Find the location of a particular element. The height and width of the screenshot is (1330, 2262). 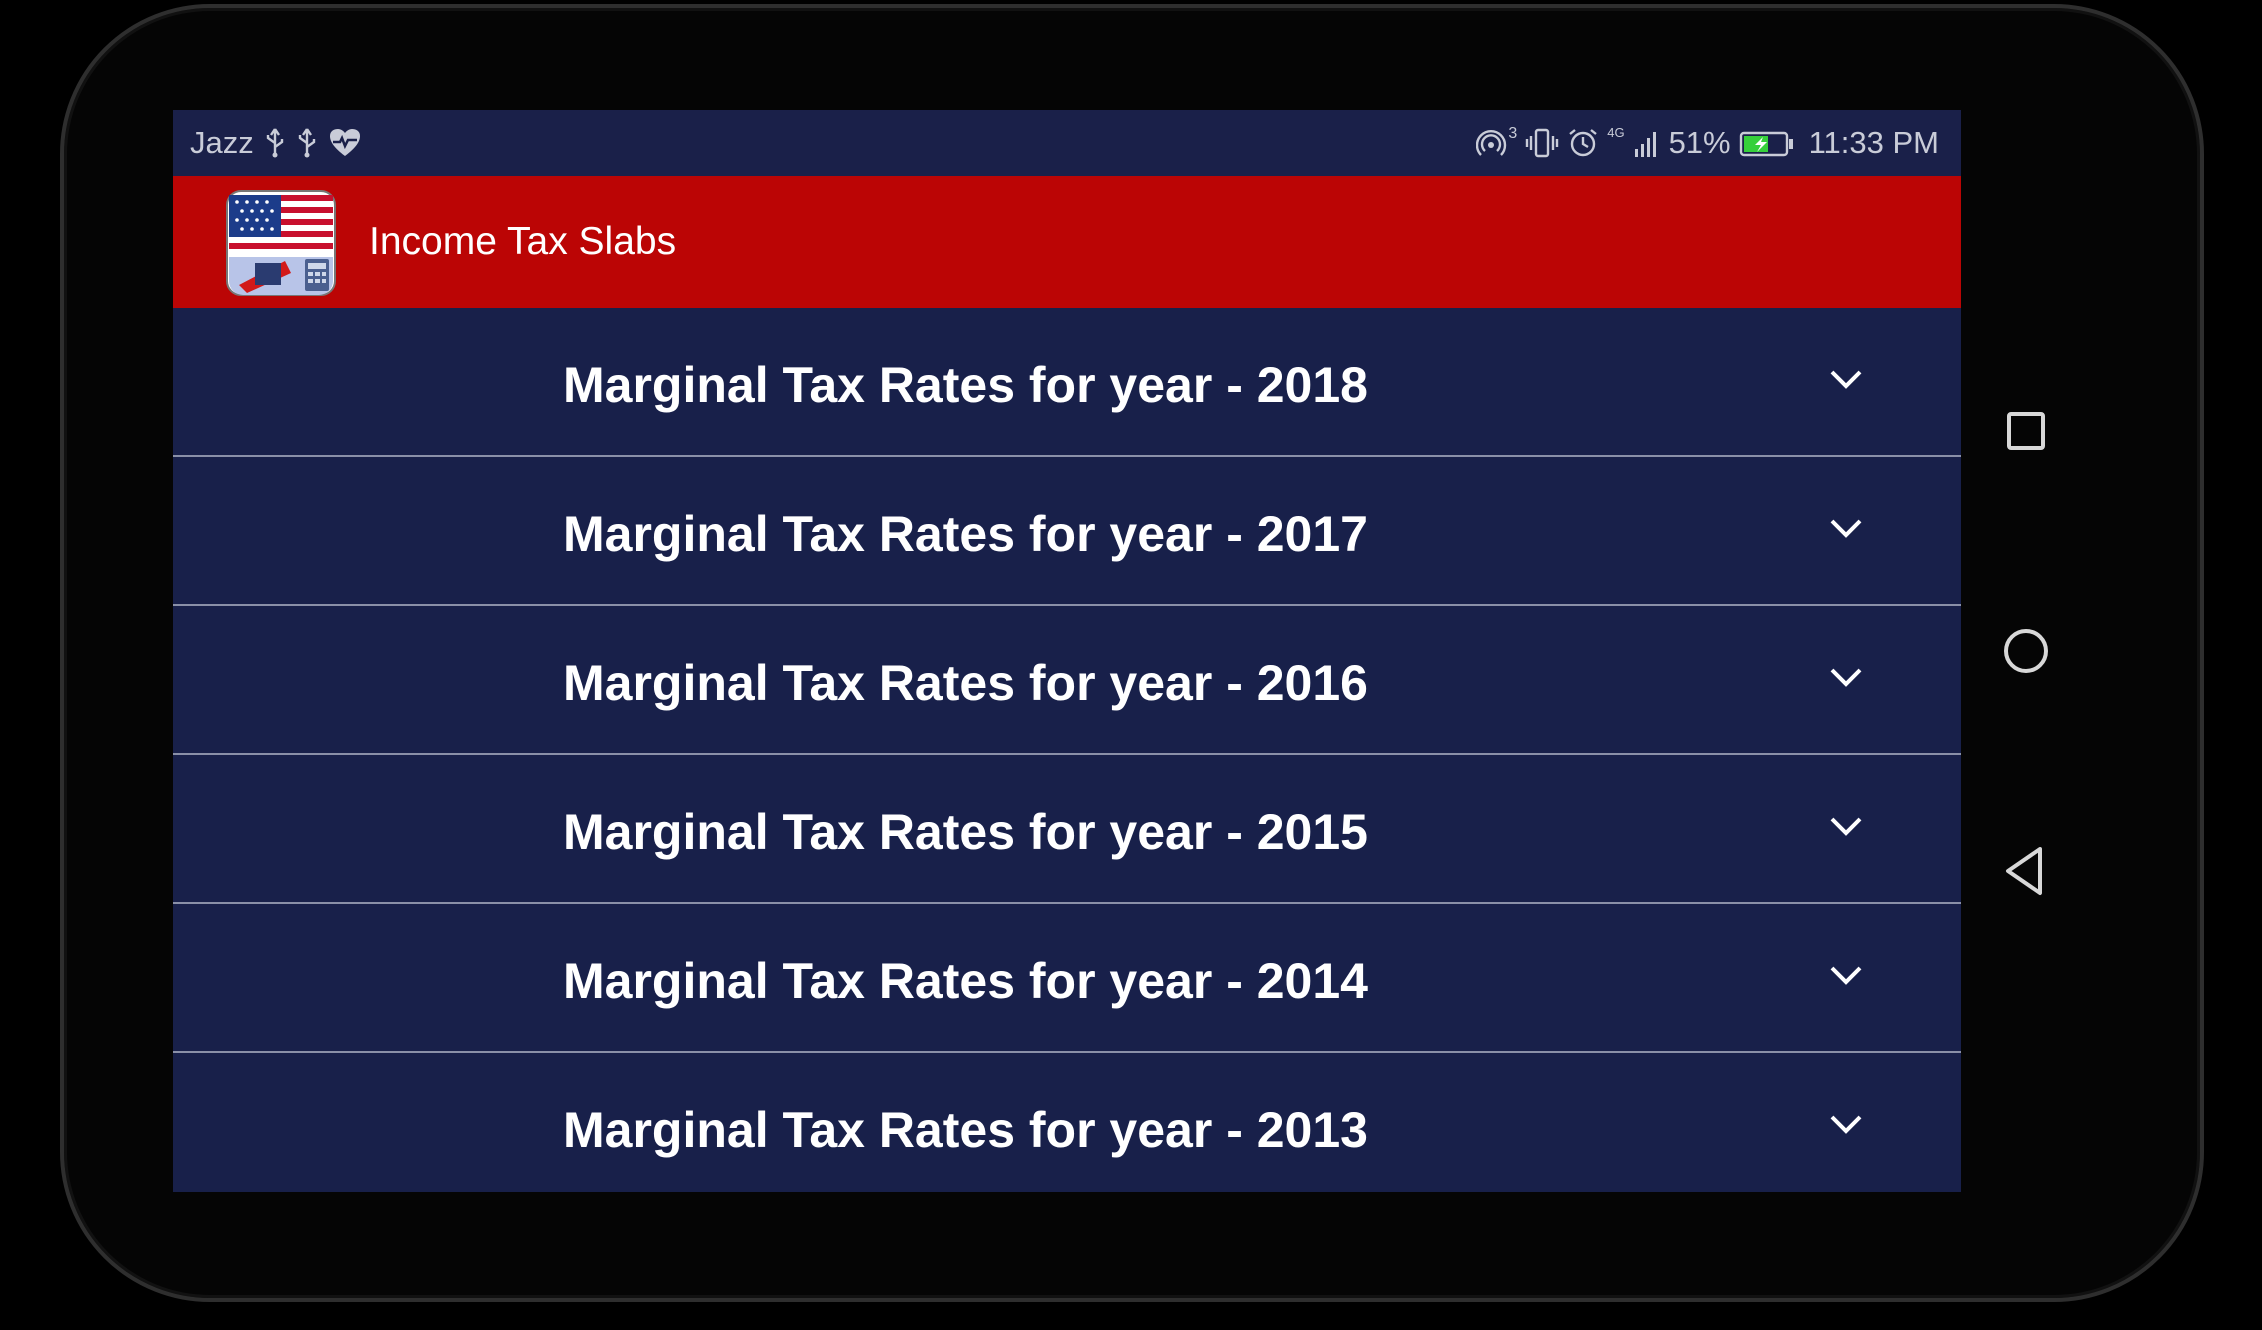

signal-icon is located at coordinates (1645, 144).